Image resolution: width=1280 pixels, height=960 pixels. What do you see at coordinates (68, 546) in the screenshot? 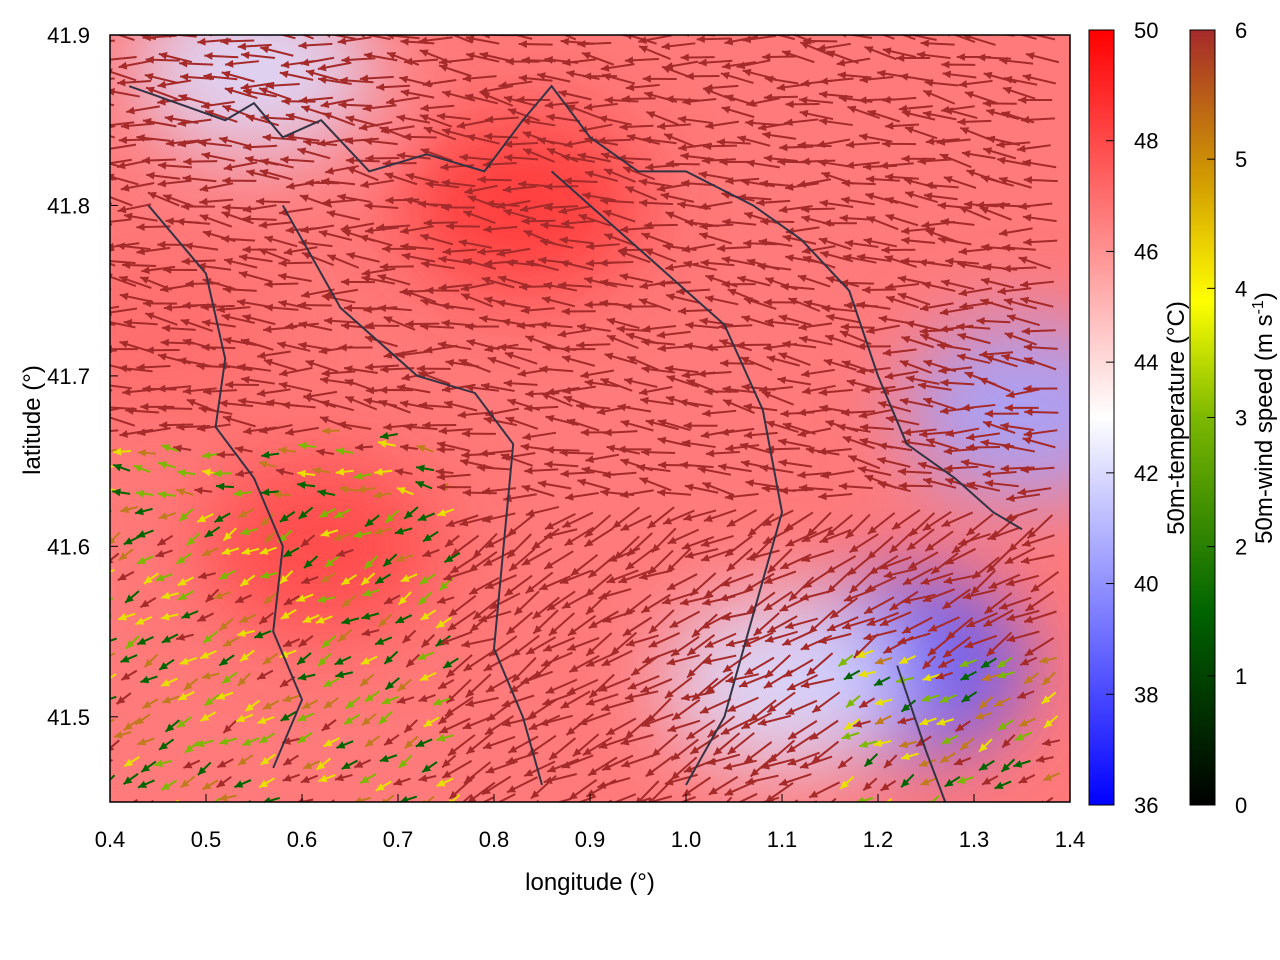
I see `y-tick-label: 41.6` at bounding box center [68, 546].